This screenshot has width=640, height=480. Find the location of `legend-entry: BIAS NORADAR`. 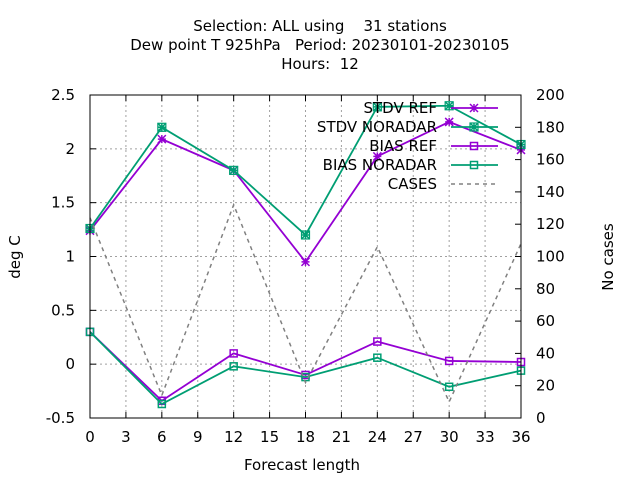

legend-entry: BIAS NORADAR is located at coordinates (410, 165).